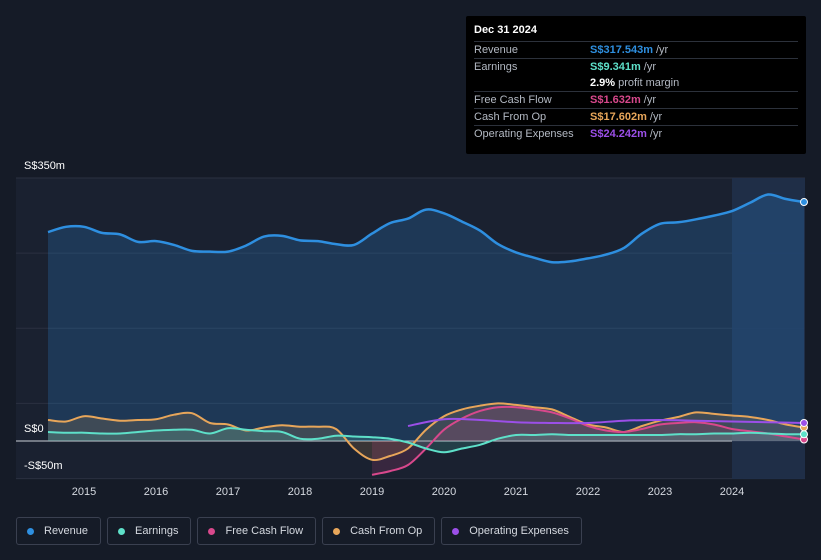 The width and height of the screenshot is (821, 560). What do you see at coordinates (386, 531) in the screenshot?
I see `legend-label: Cash From Op` at bounding box center [386, 531].